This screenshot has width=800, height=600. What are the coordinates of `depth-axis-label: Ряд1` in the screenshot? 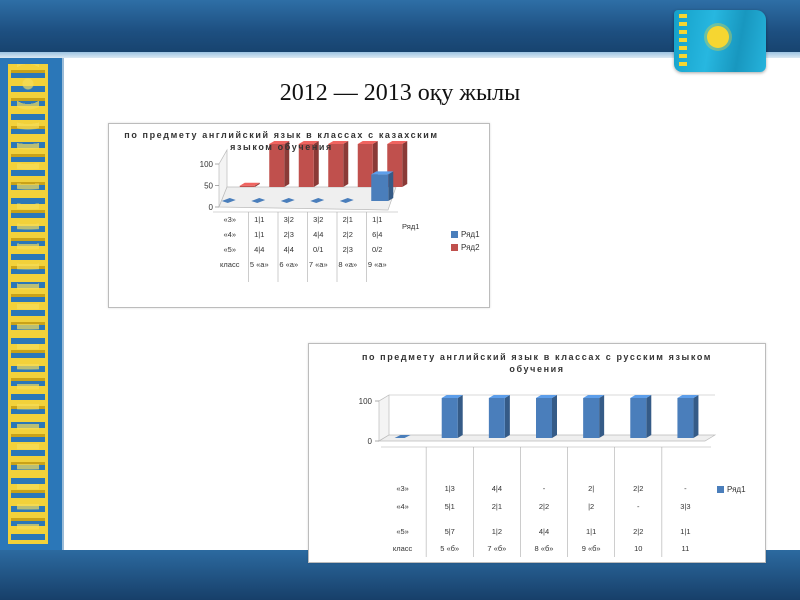 It's located at (410, 226).